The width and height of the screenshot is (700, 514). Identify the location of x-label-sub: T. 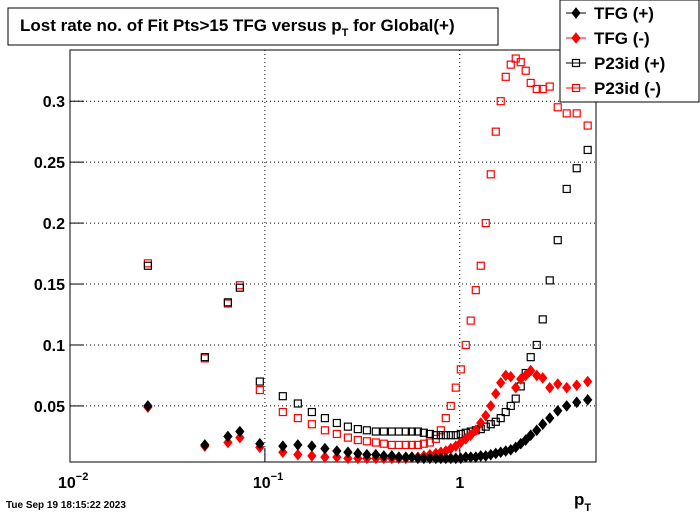
(587, 508).